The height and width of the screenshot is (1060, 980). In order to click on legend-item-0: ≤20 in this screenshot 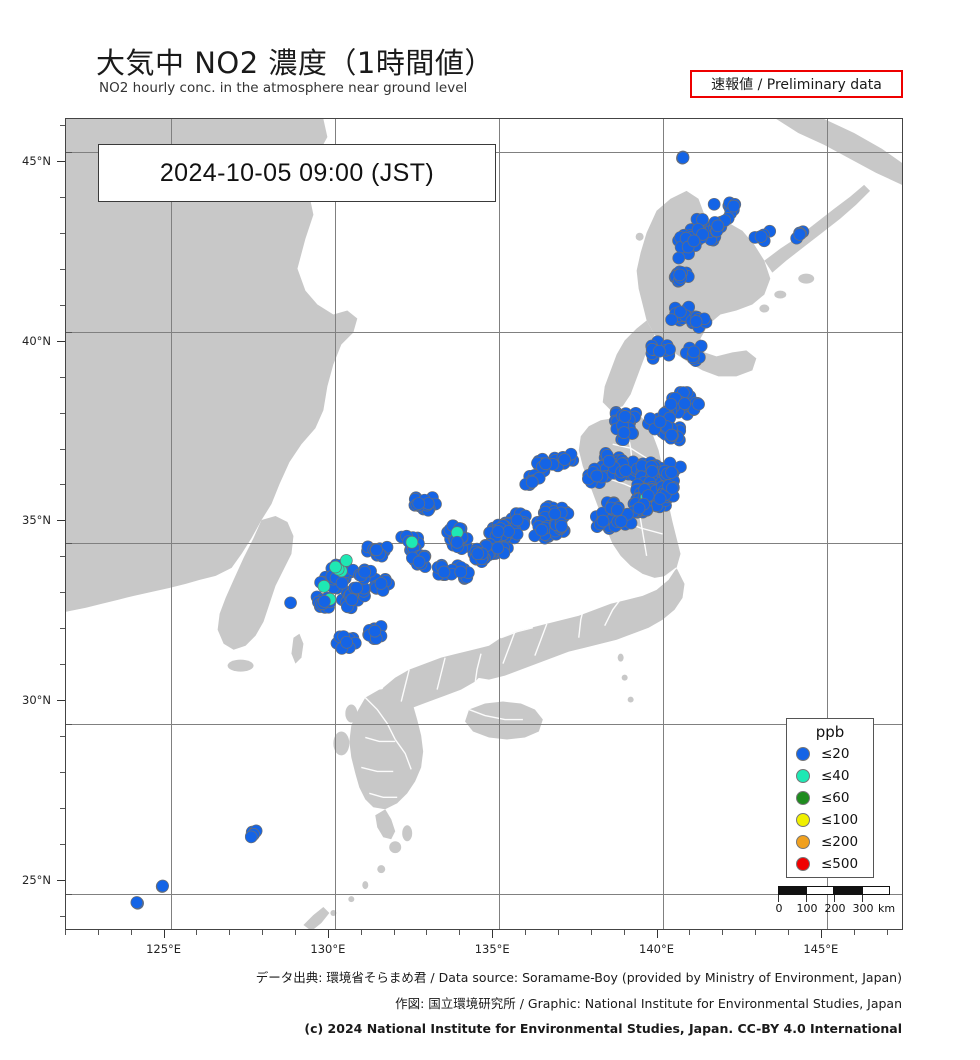, I will do `click(830, 754)`.